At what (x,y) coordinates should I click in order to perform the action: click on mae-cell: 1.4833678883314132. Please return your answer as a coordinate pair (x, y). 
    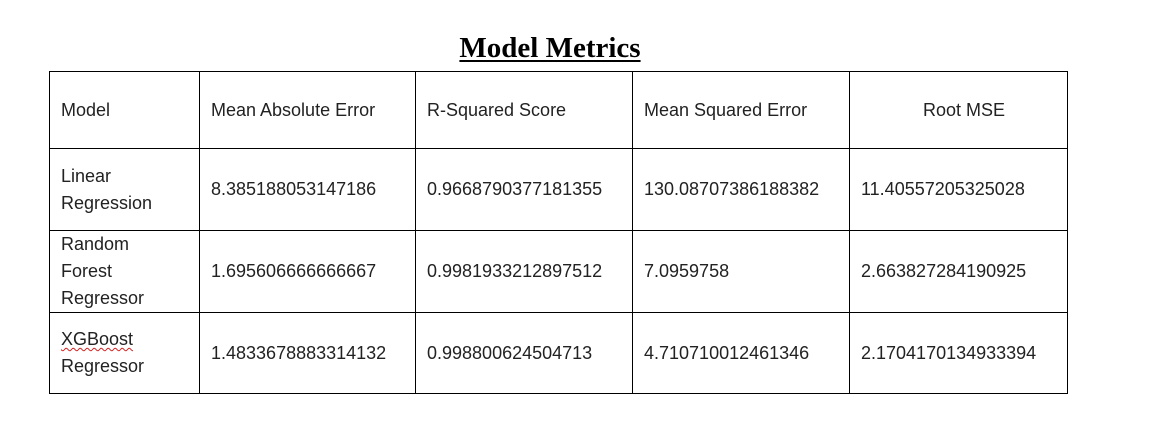
    Looking at the image, I should click on (307, 353).